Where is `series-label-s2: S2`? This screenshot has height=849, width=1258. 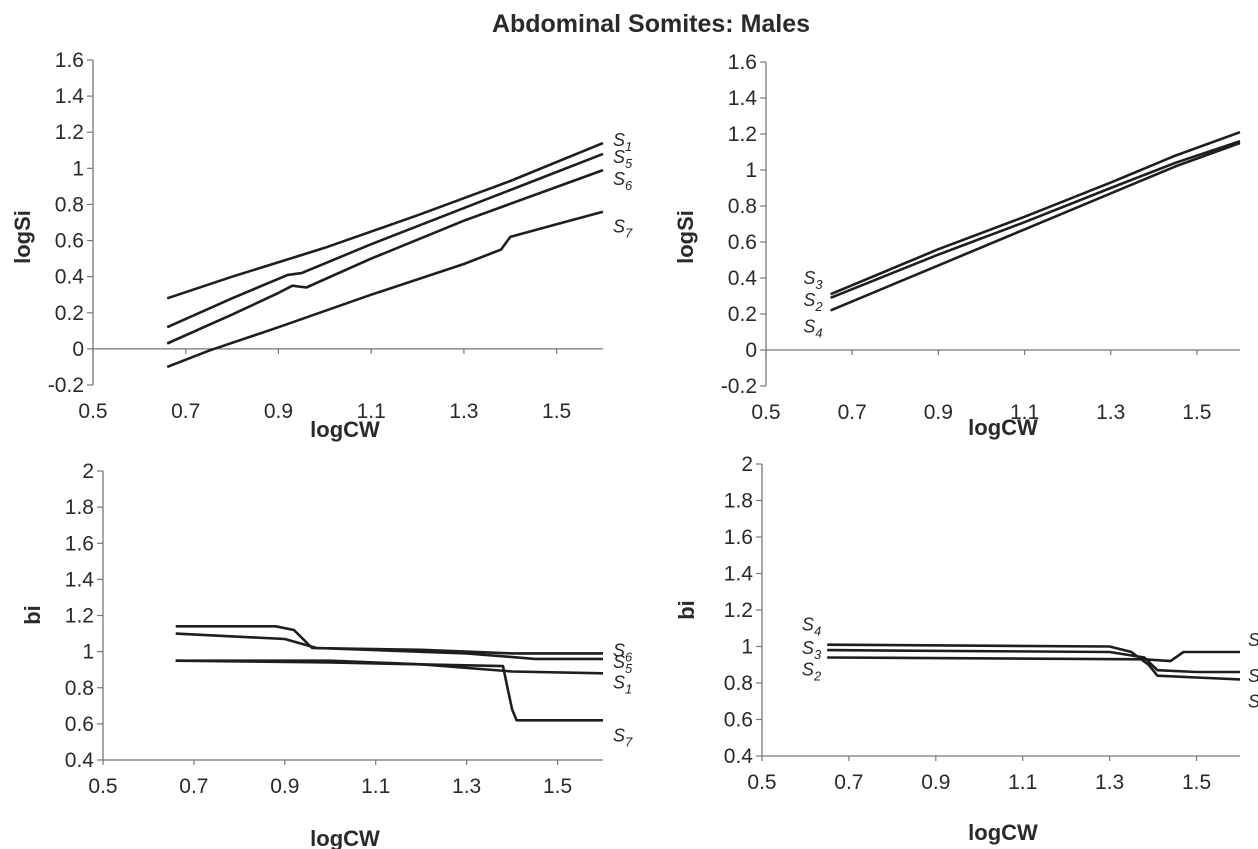
series-label-s2: S2 is located at coordinates (813, 302).